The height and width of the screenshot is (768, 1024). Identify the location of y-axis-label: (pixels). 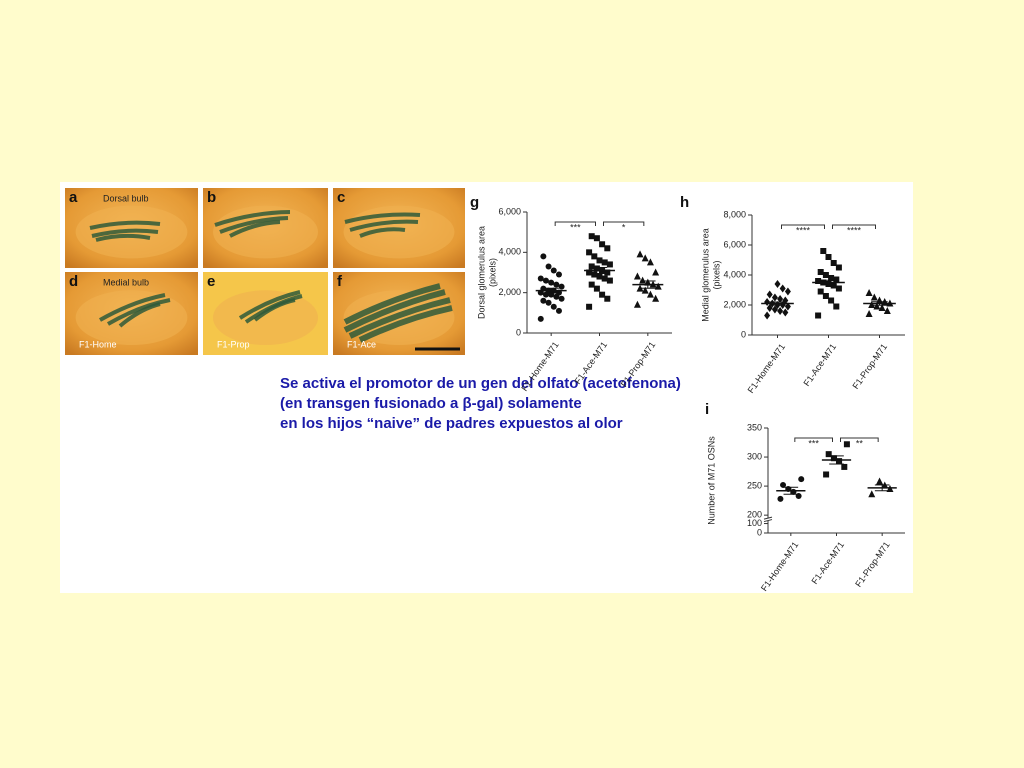
(716, 274).